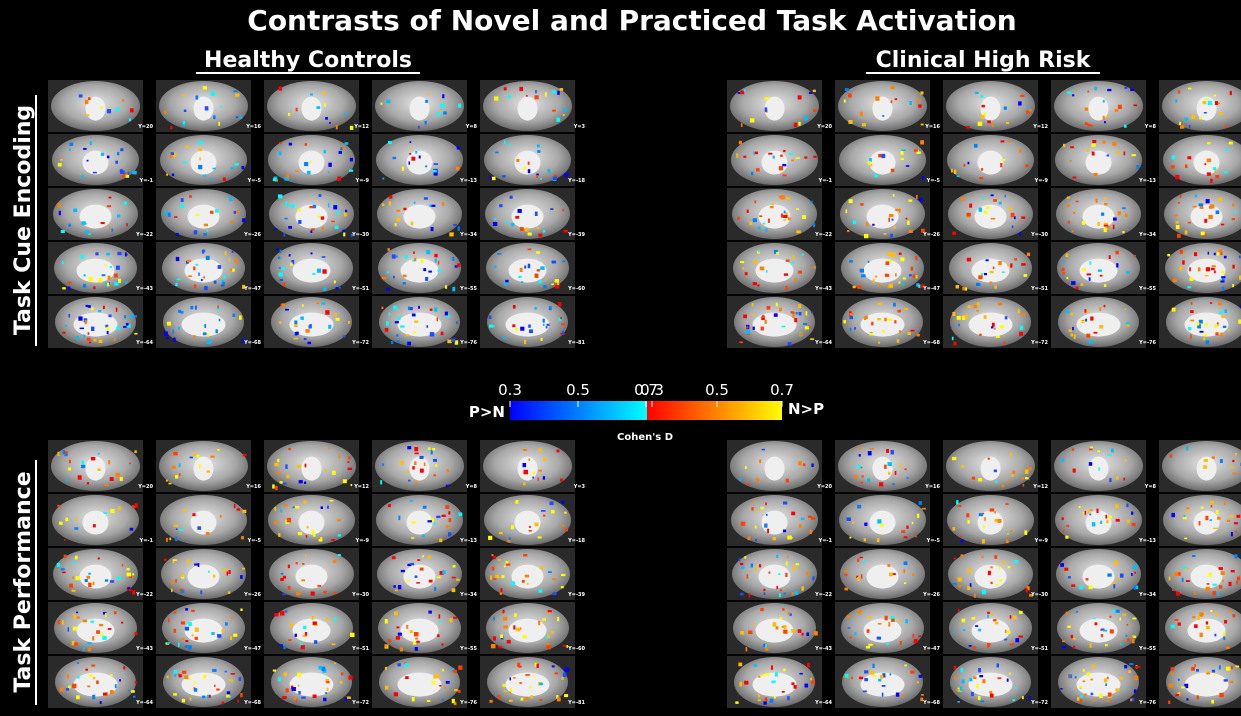  What do you see at coordinates (468, 235) in the screenshot?
I see `slice-label: Y=-34` at bounding box center [468, 235].